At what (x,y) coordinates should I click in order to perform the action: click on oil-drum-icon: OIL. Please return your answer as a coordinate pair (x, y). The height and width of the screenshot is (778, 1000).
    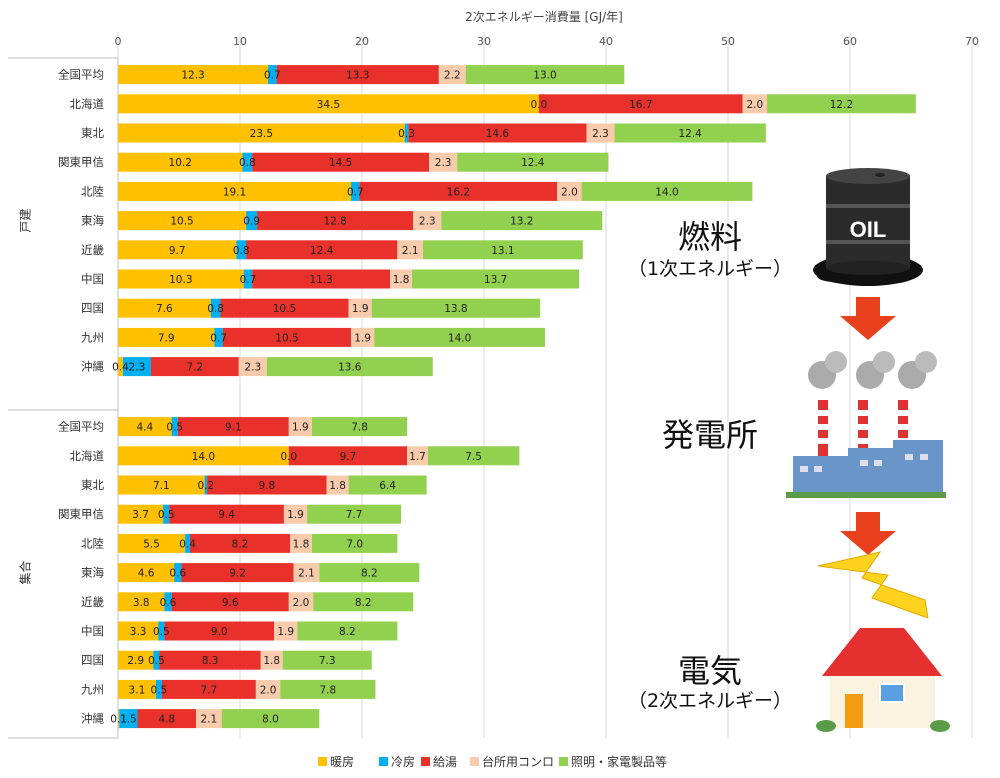
    Looking at the image, I should click on (868, 227).